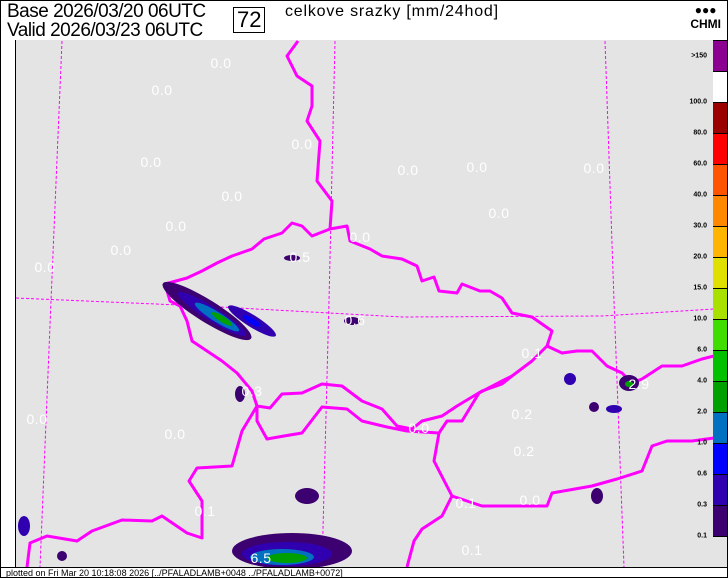 This screenshot has width=728, height=578. I want to click on legend-label: 40.0, so click(700, 195).